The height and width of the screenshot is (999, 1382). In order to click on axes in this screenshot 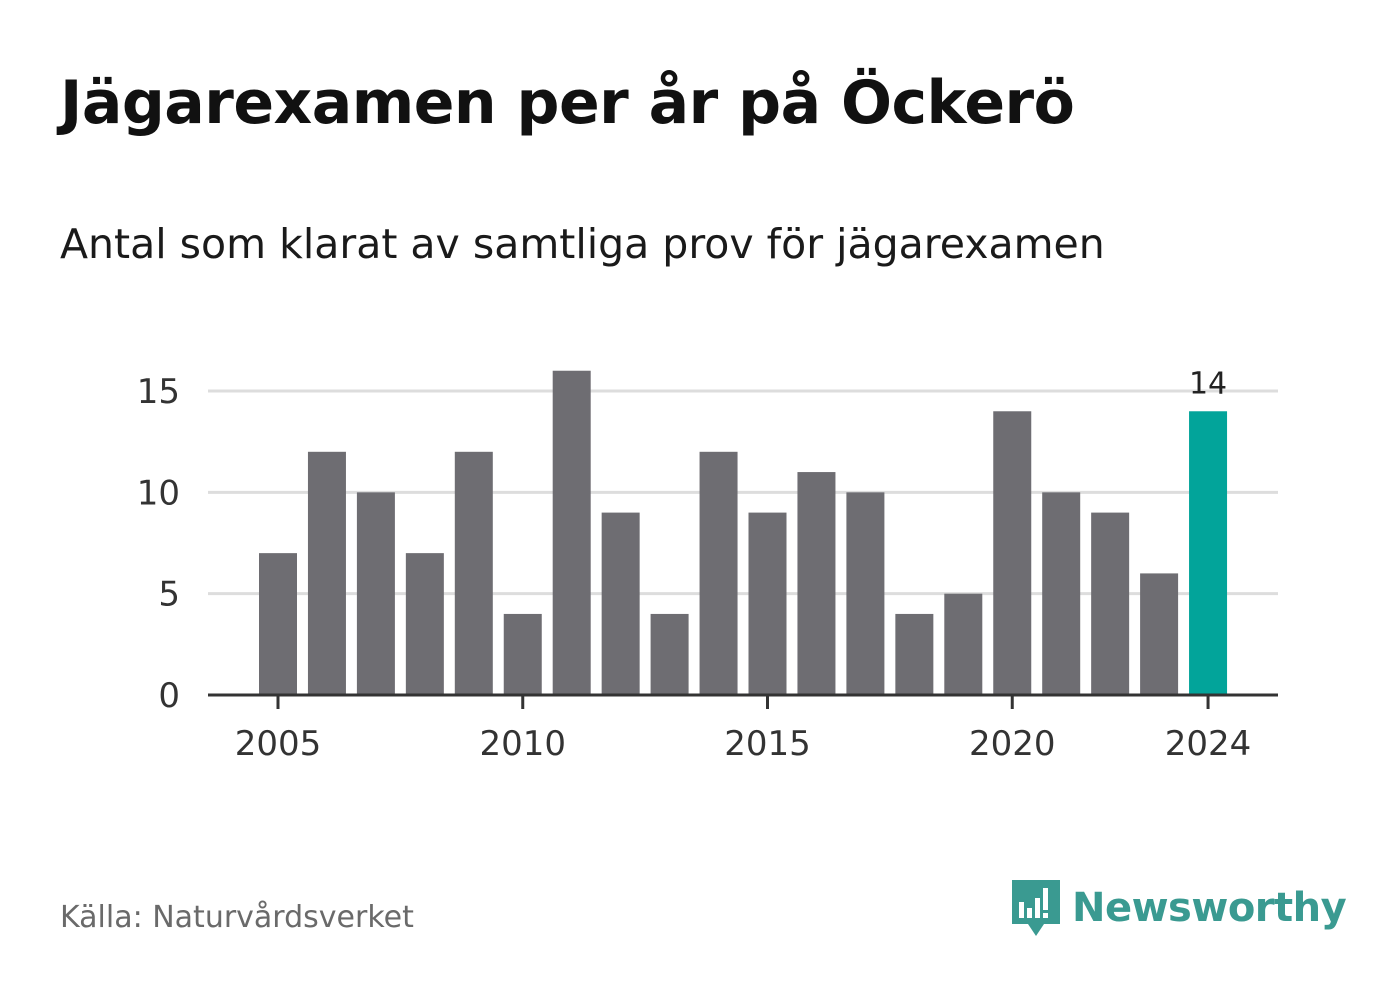, I will do `click(743, 701)`.